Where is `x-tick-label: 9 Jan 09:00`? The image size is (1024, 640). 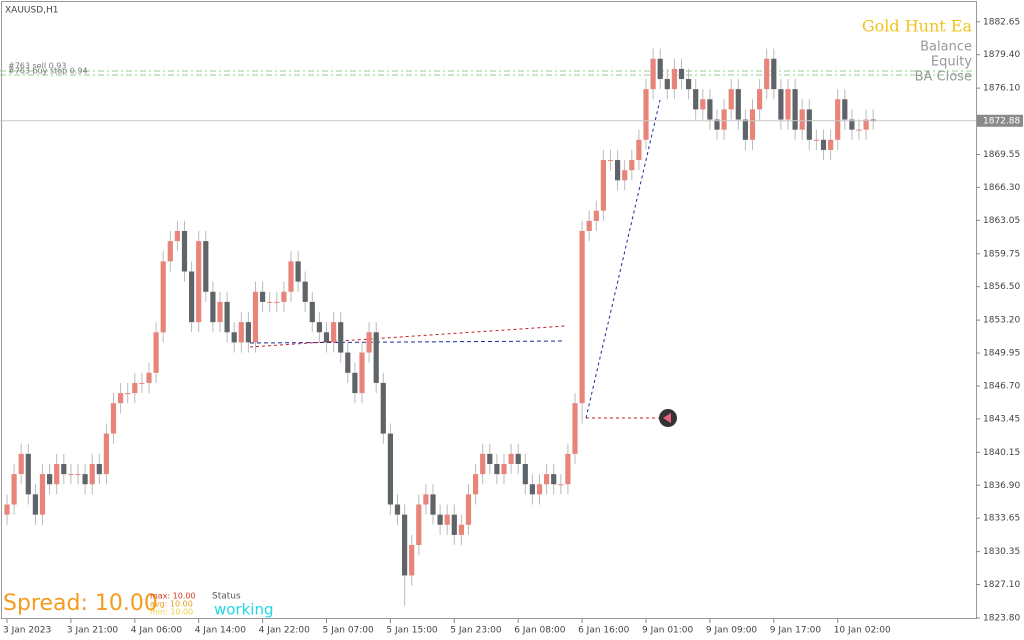
x-tick-label: 9 Jan 09:00 is located at coordinates (732, 631).